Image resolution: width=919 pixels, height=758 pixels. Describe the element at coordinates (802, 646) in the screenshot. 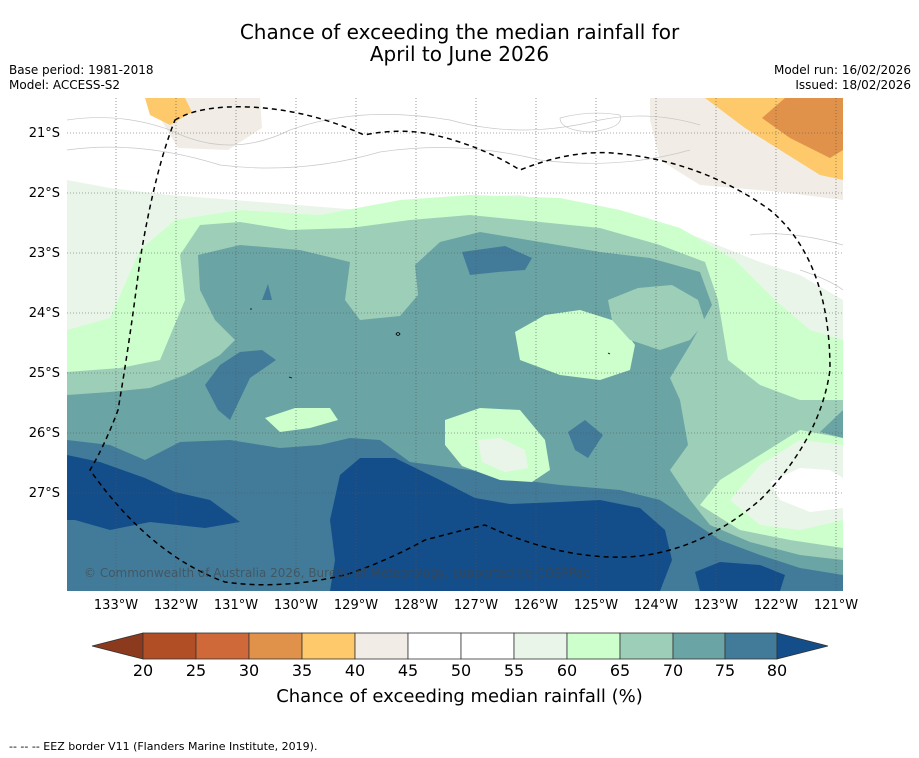

I see `colorbar-high-arrow` at that location.